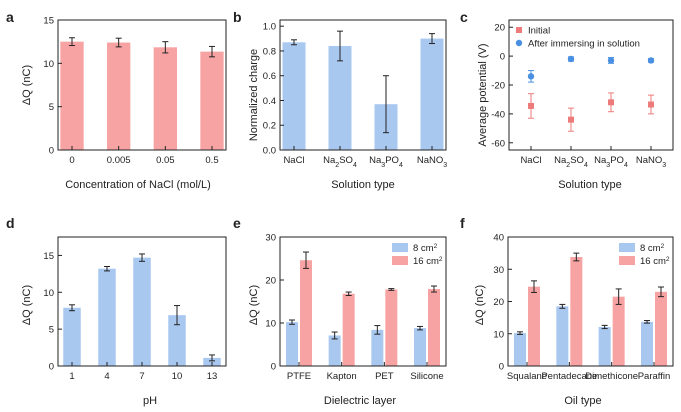  I want to click on panel-e-ytick-label: 0, so click(273, 367).